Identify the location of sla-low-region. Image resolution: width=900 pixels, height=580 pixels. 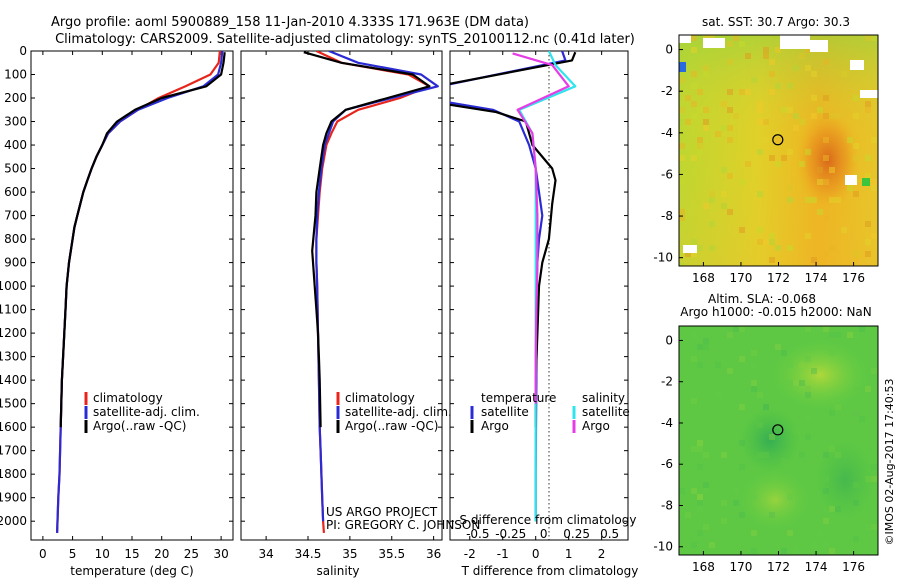
(770, 440).